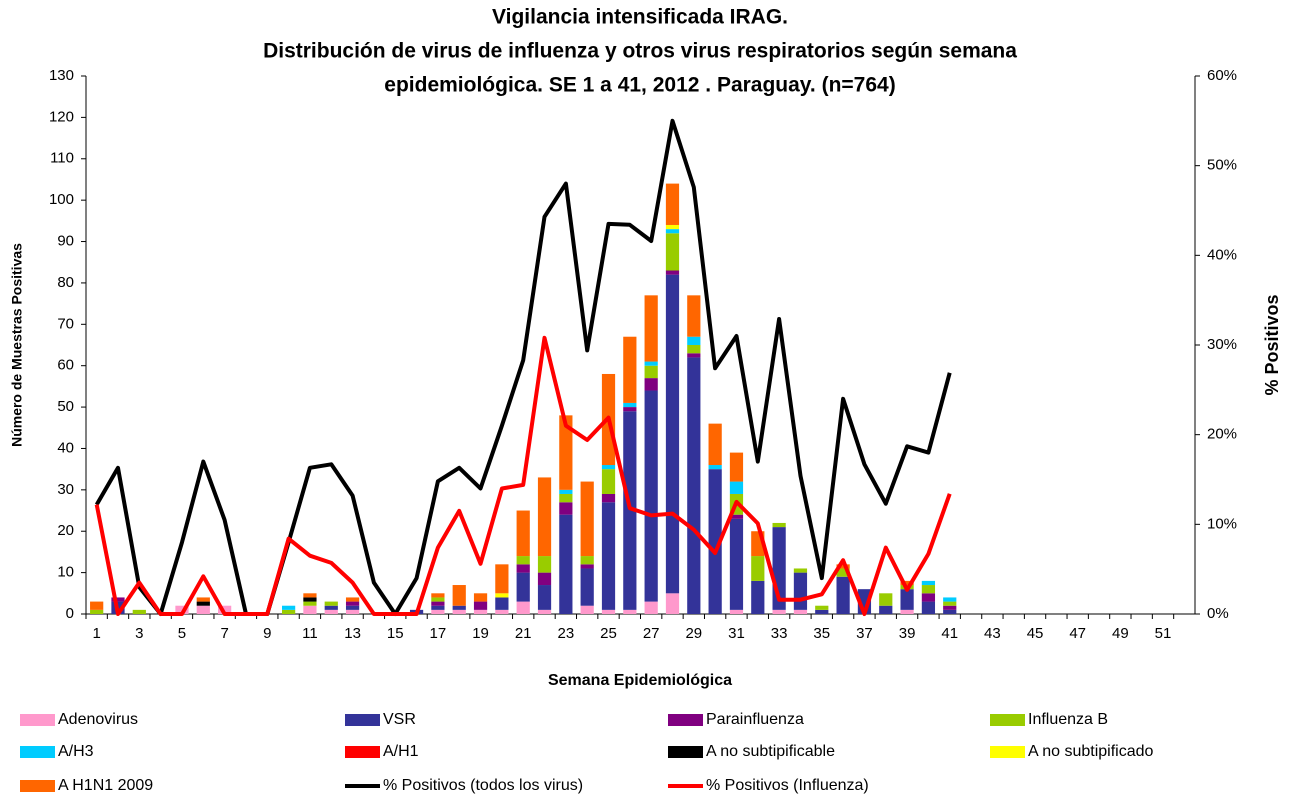  I want to click on y-tick-label: 60, so click(65, 365).